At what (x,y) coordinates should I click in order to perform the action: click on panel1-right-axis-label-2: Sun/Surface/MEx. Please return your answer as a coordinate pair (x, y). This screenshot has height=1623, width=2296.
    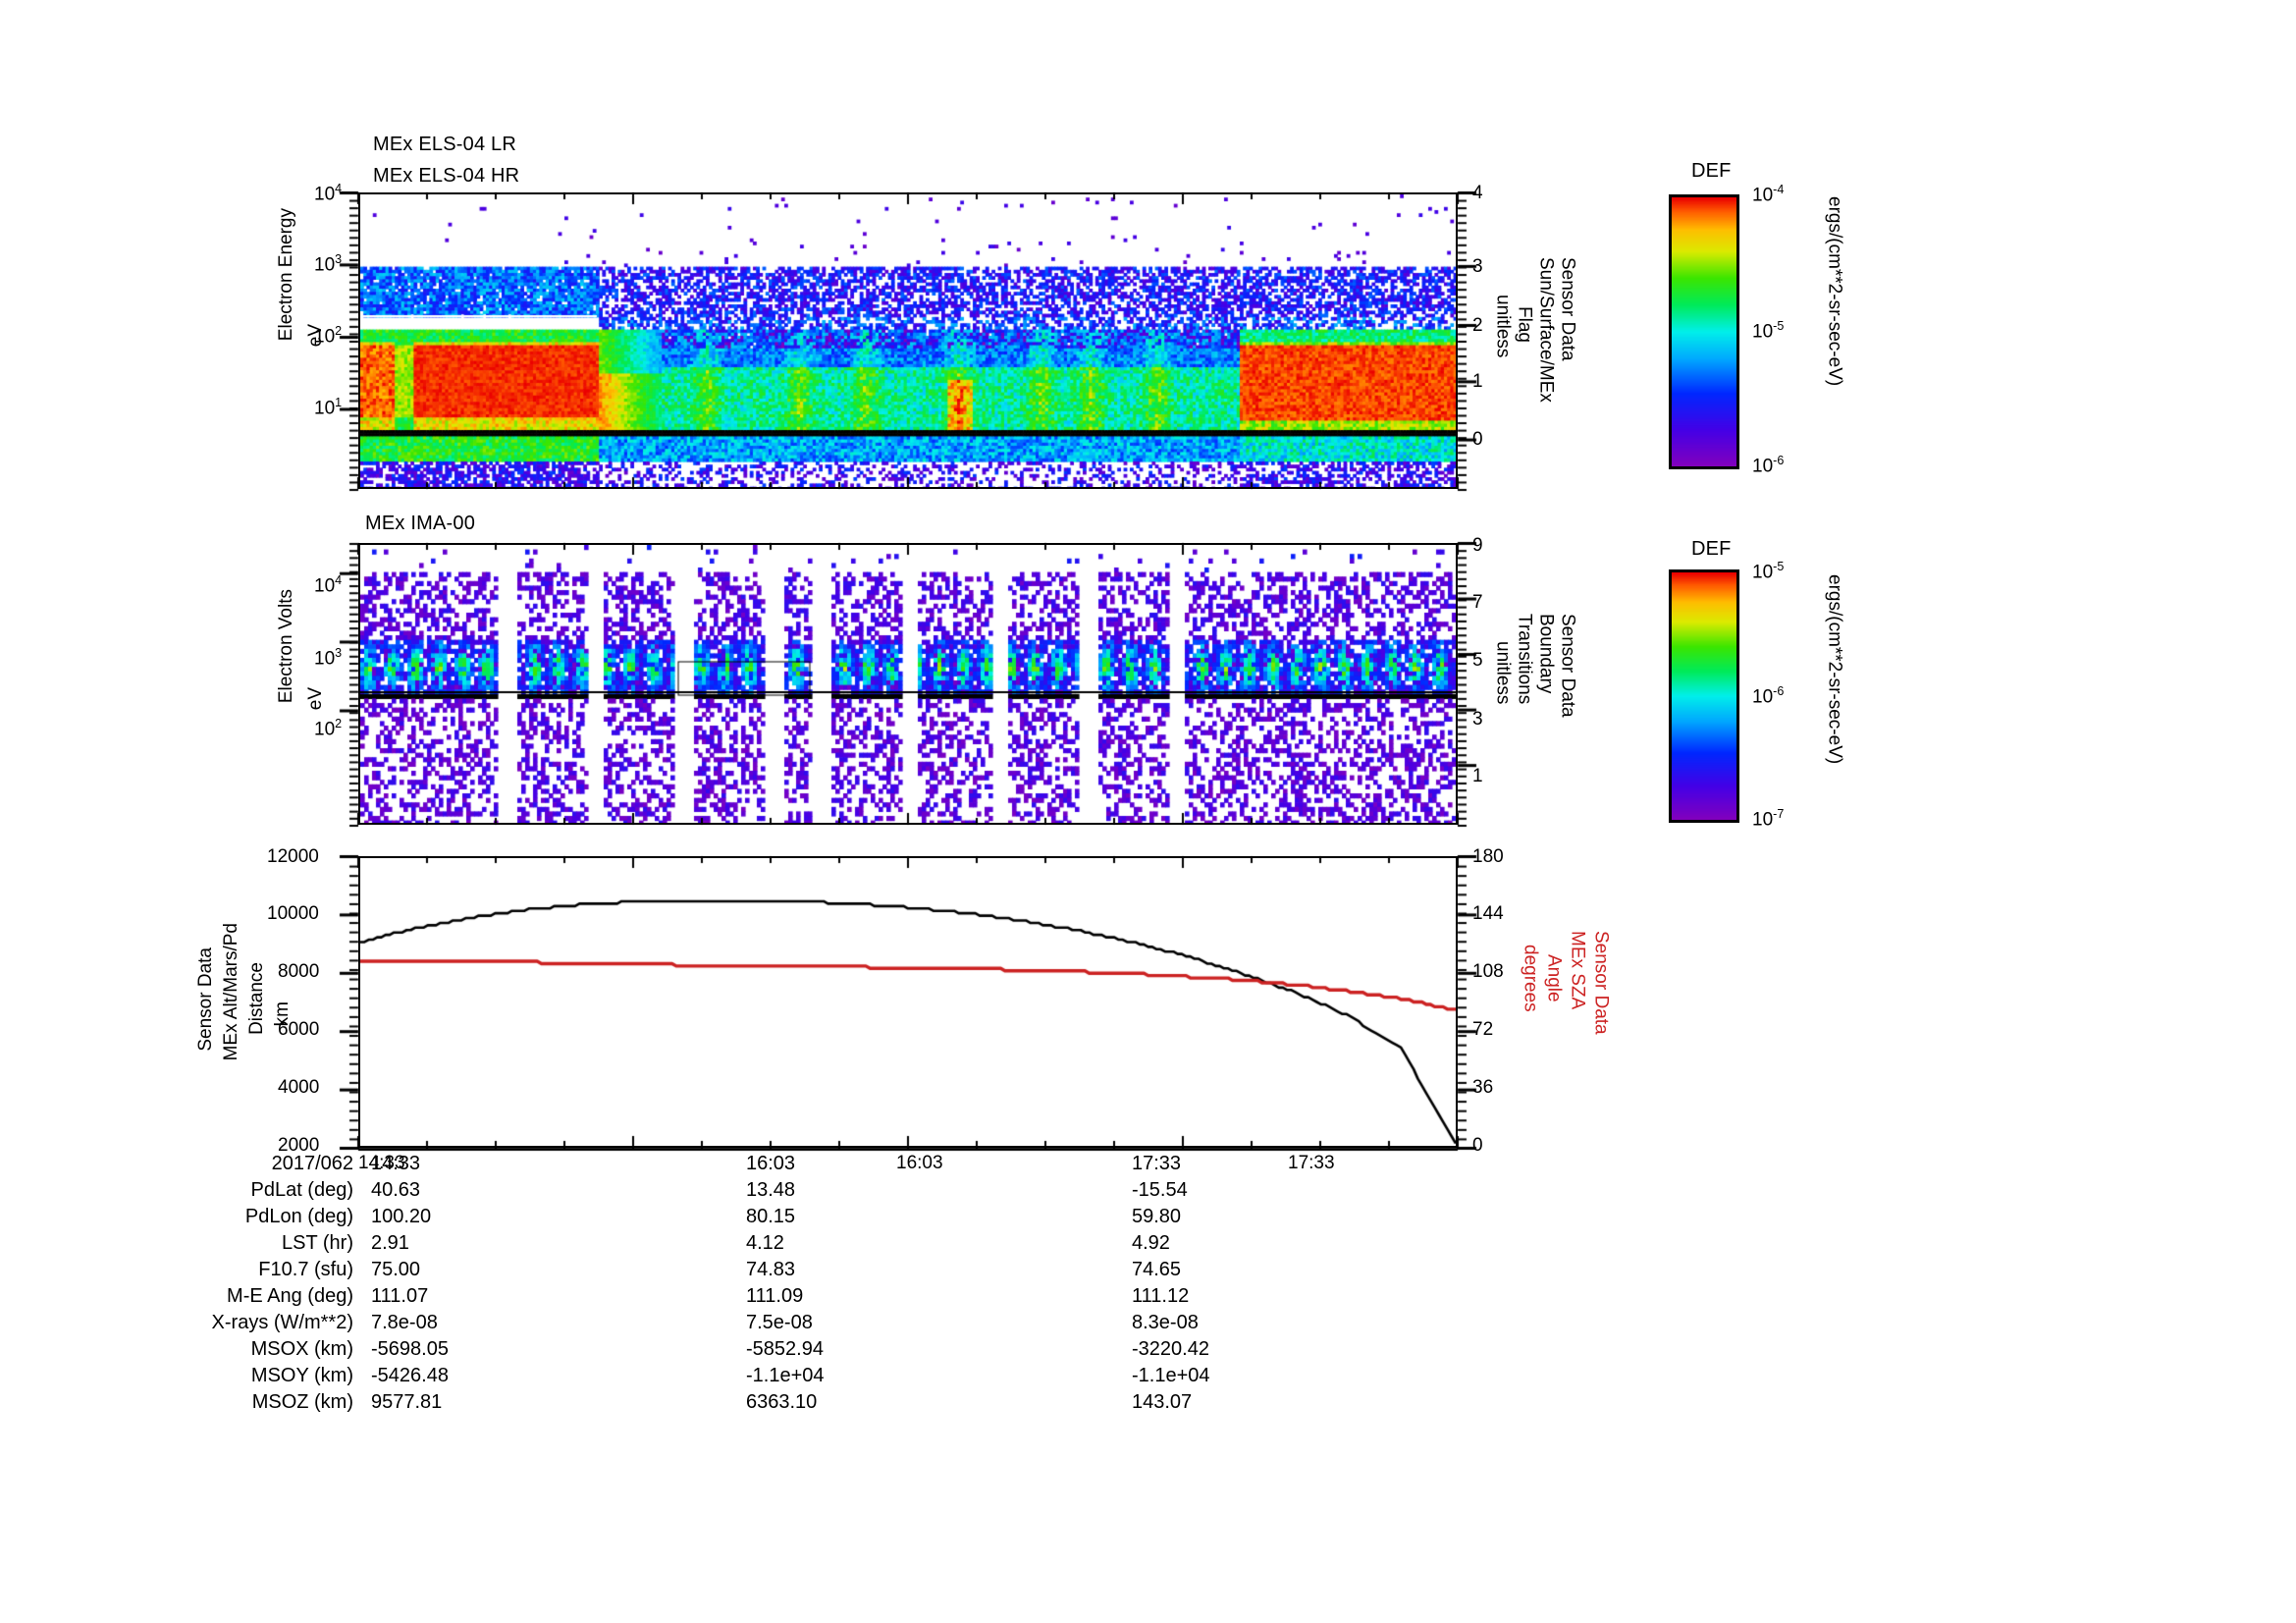
    Looking at the image, I should click on (1546, 330).